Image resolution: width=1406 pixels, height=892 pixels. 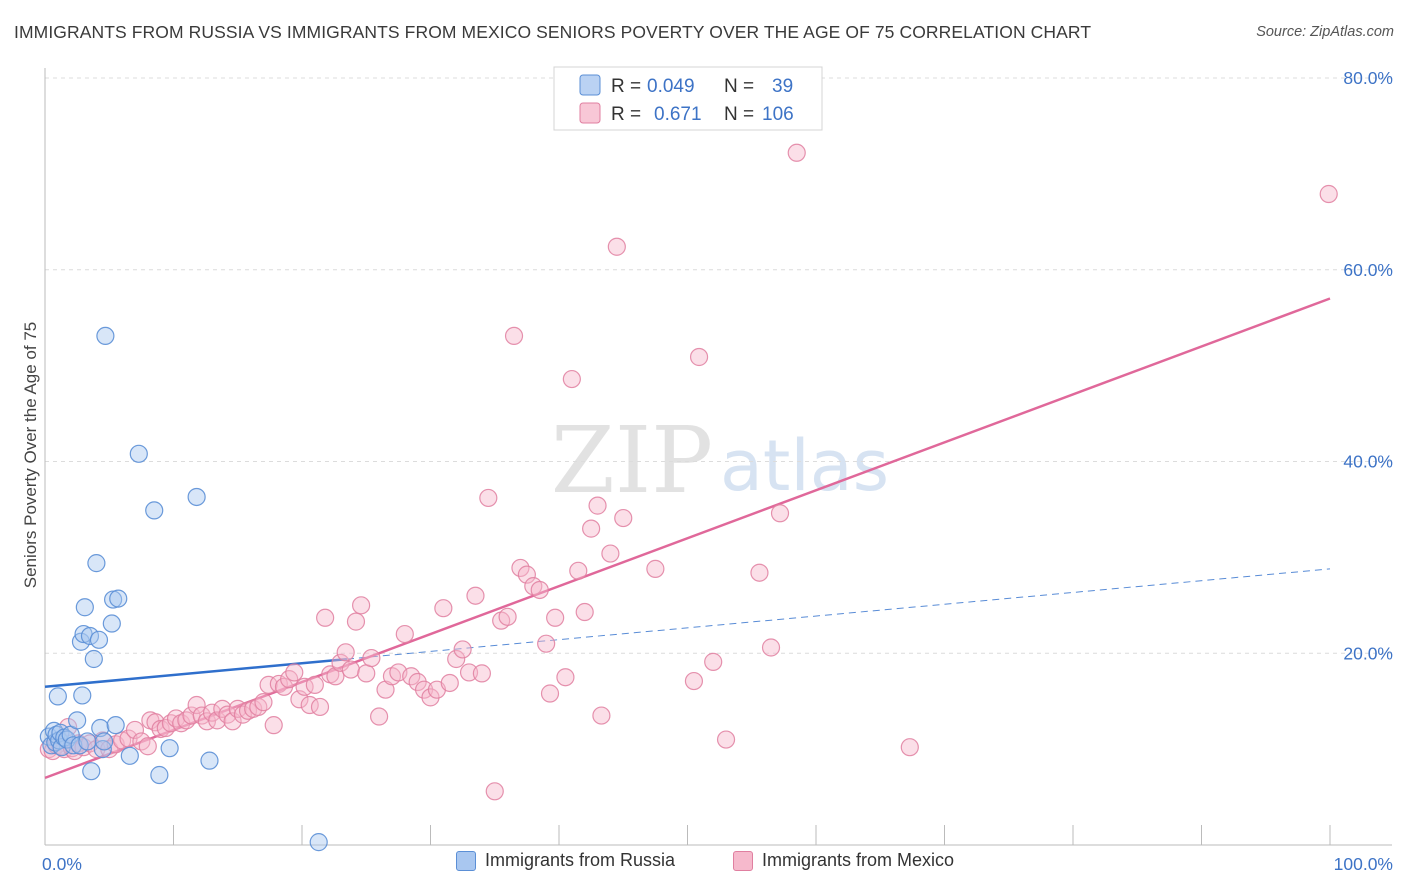 I want to click on legend-swatch-russia, so click(x=466, y=860).